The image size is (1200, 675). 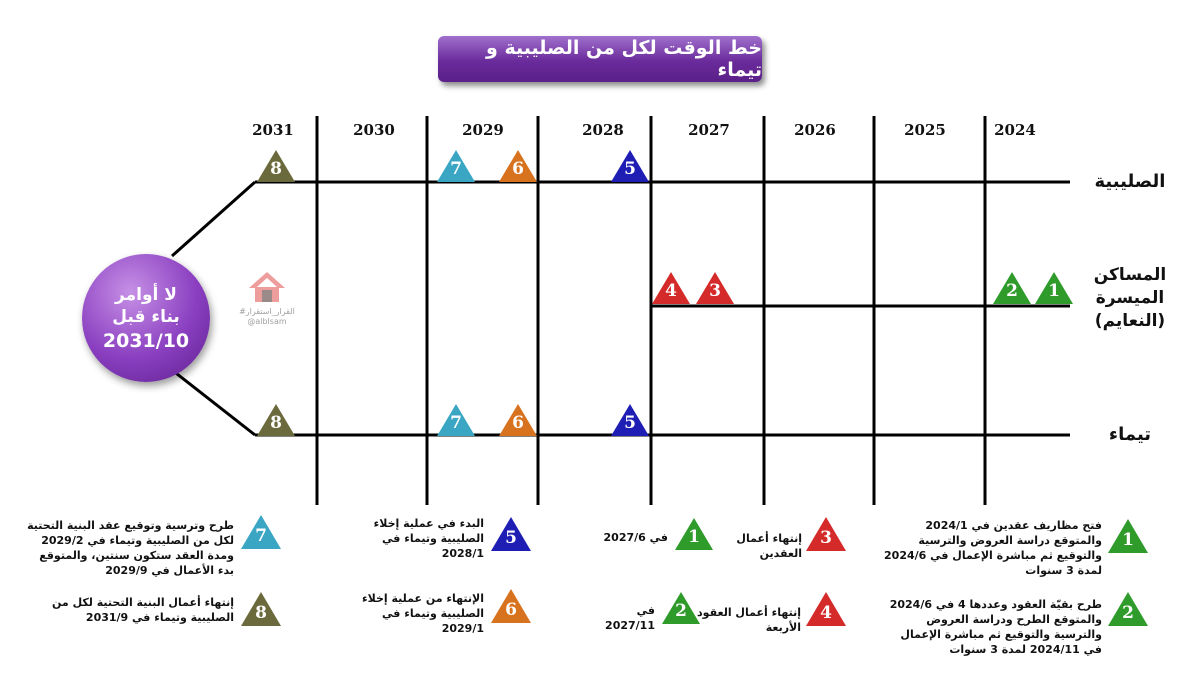 I want to click on legend-text-3-date: في 2027/6, so click(x=635, y=537).